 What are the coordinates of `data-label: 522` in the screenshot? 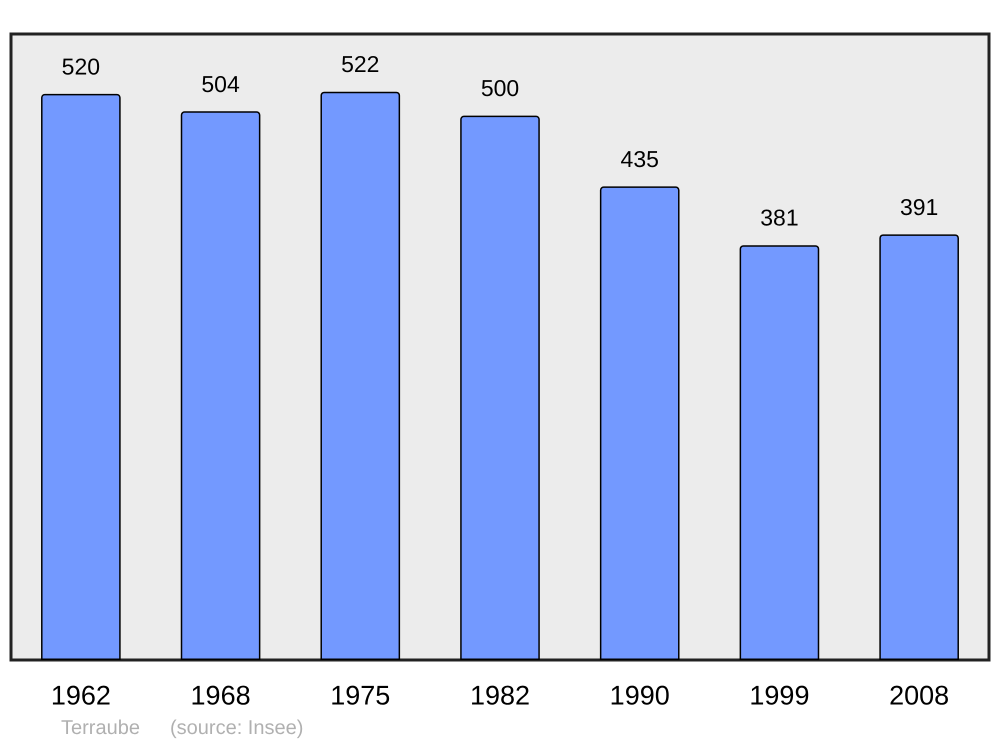 It's located at (360, 64).